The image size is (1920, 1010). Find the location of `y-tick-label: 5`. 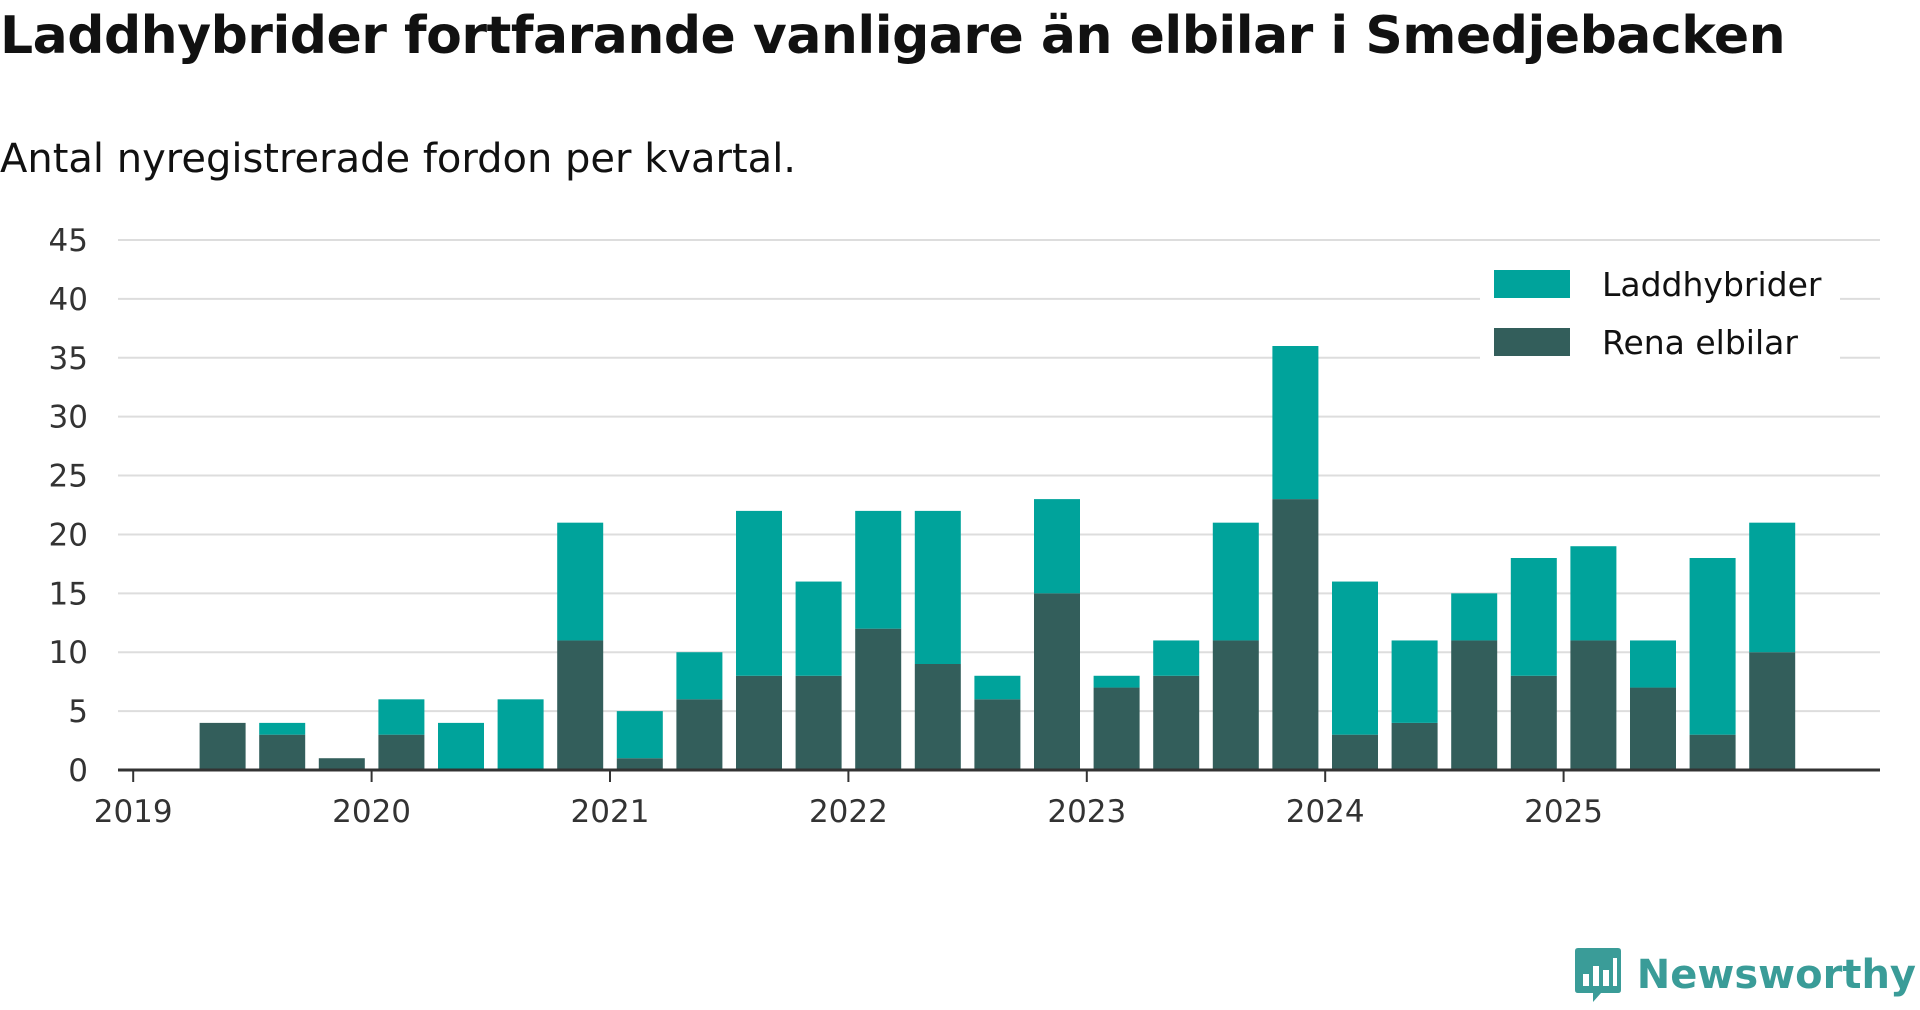

y-tick-label: 5 is located at coordinates (78, 712).